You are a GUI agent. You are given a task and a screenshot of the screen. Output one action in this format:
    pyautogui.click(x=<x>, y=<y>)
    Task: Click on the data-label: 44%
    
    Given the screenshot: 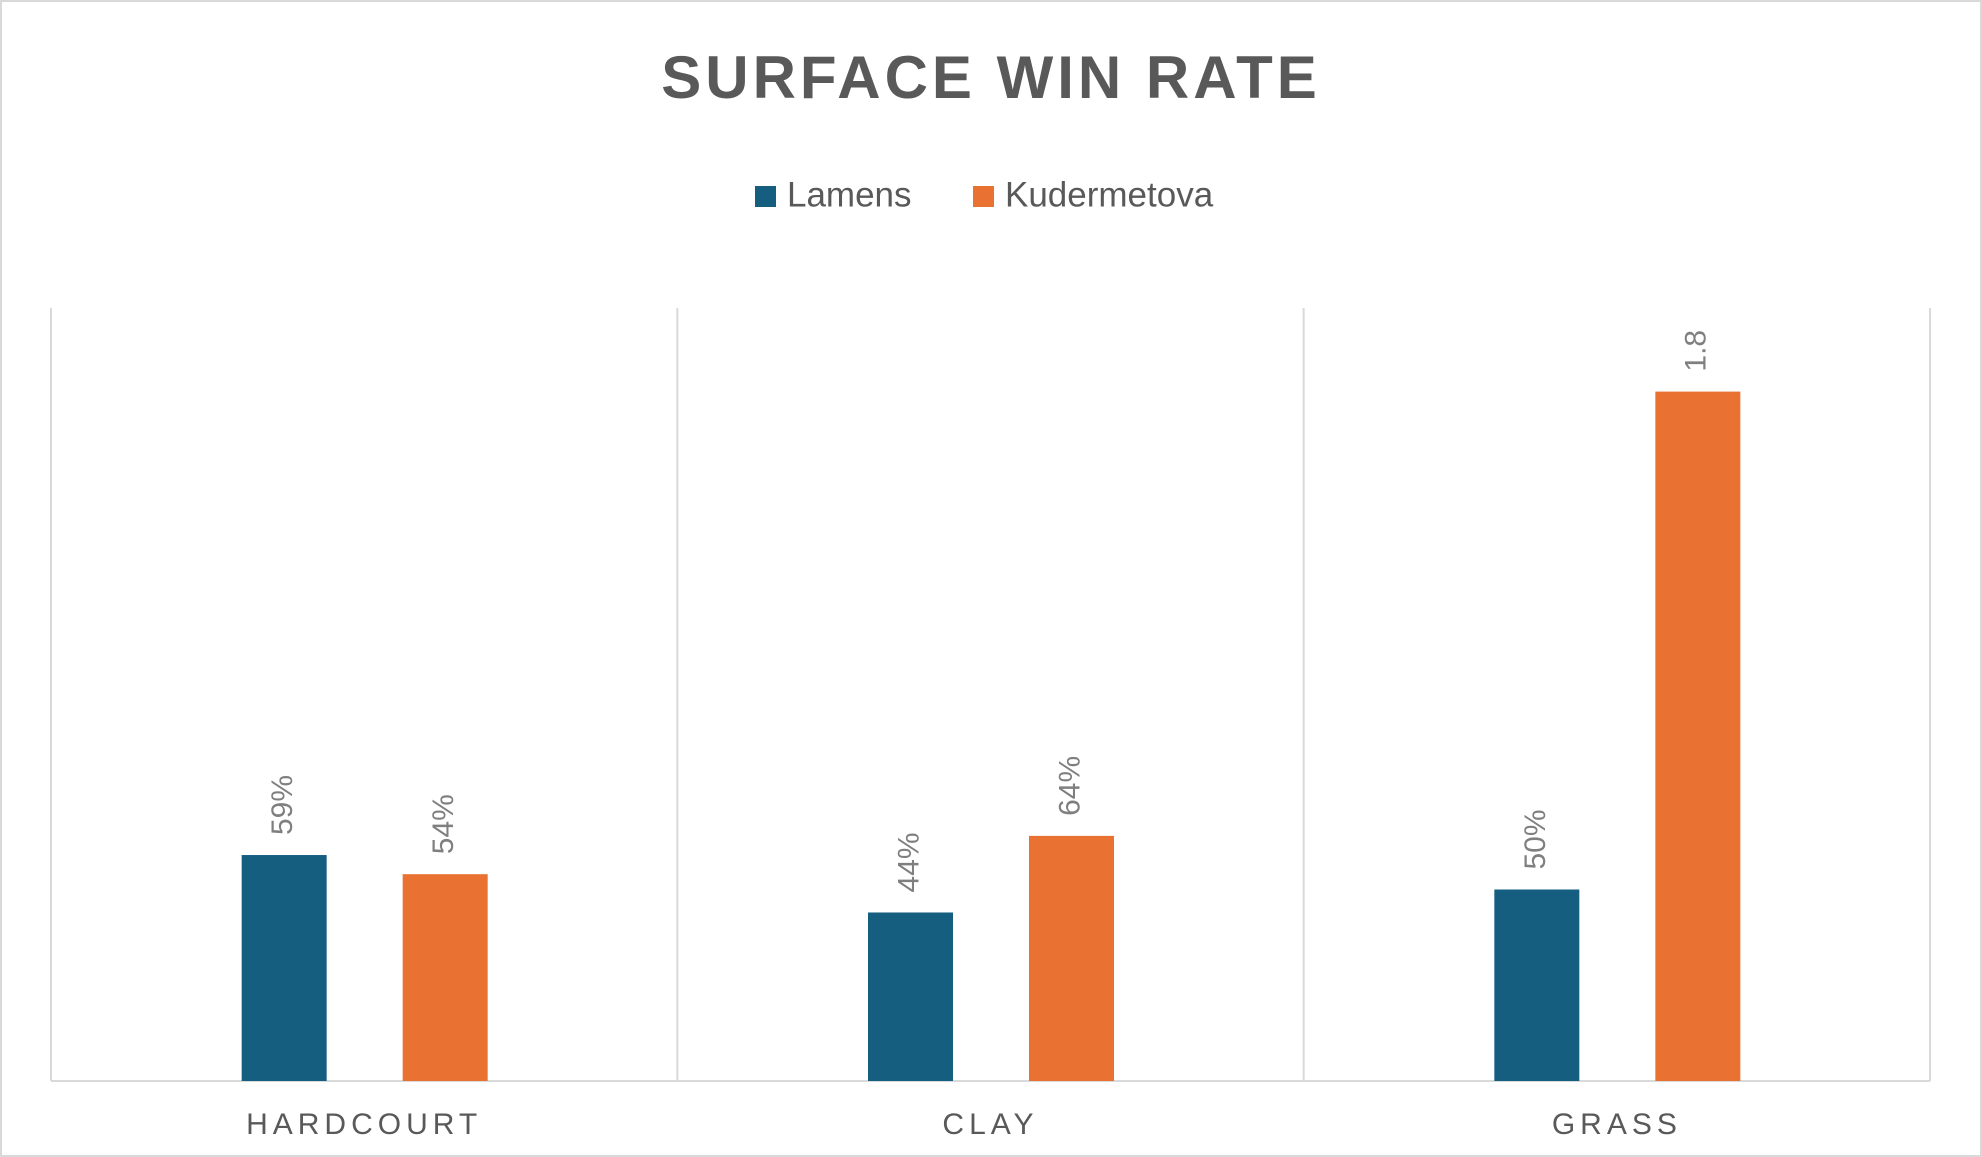 What is the action you would take?
    pyautogui.click(x=908, y=862)
    